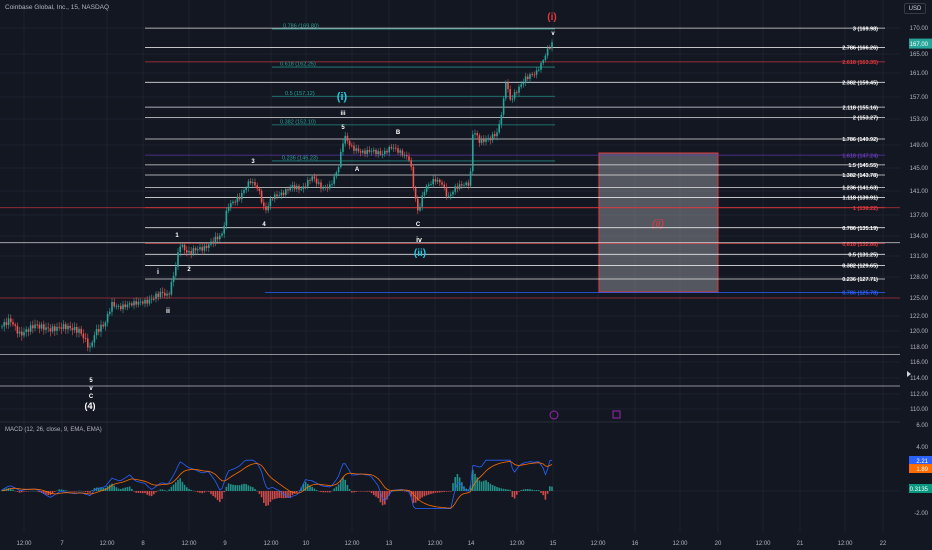 This screenshot has width=932, height=550. What do you see at coordinates (919, 410) in the screenshot?
I see `price-tick-label: 110.00` at bounding box center [919, 410].